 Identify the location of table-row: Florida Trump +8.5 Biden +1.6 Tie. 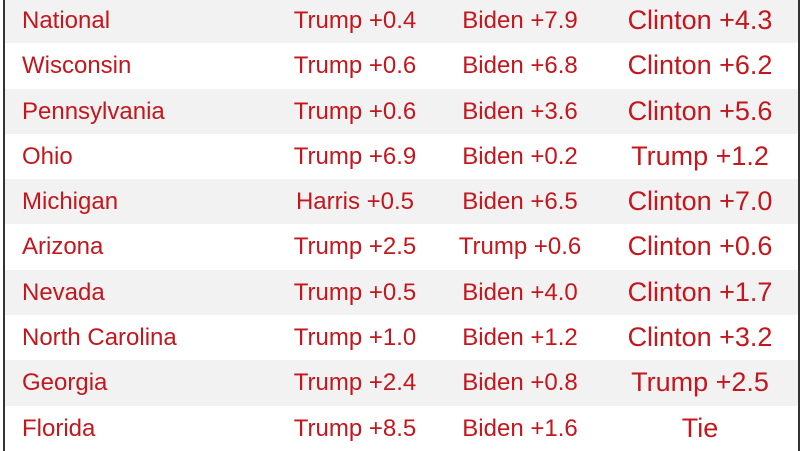
(401, 428).